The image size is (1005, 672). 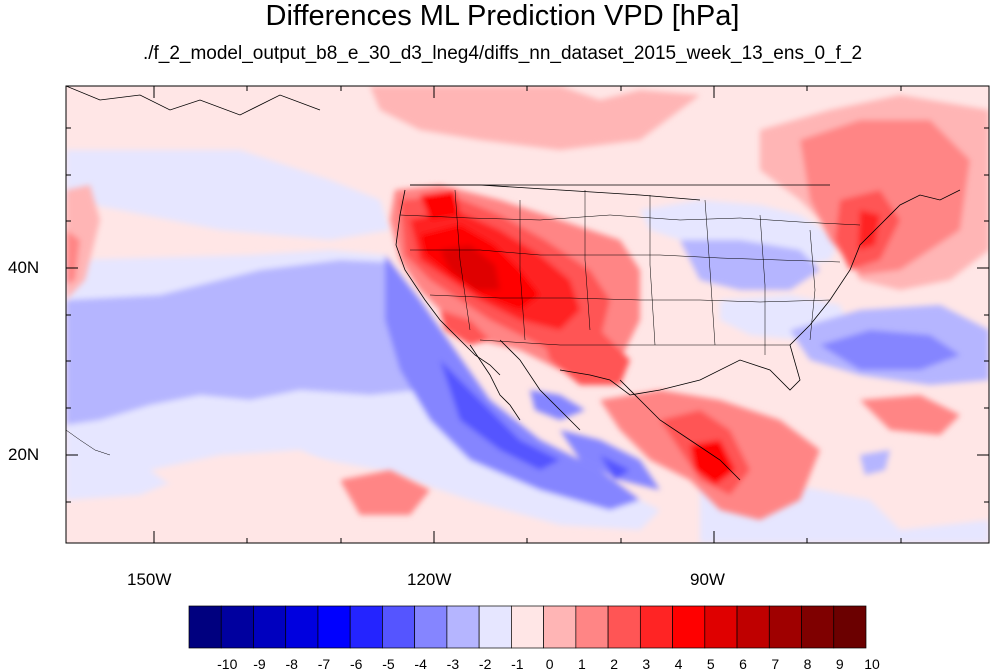 What do you see at coordinates (448, 282) in the screenshot?
I see `west-coast-line` at bounding box center [448, 282].